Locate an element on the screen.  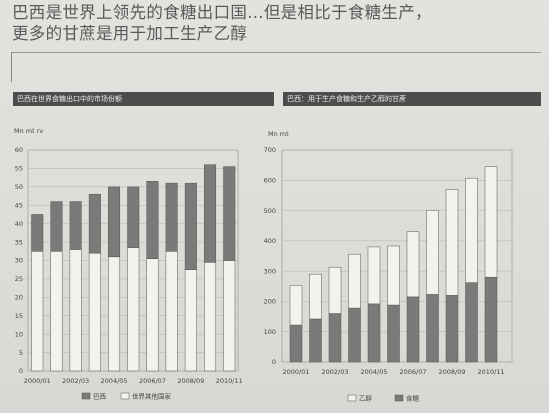
left-xtick-label: 2000/01 is located at coordinates (37, 381).